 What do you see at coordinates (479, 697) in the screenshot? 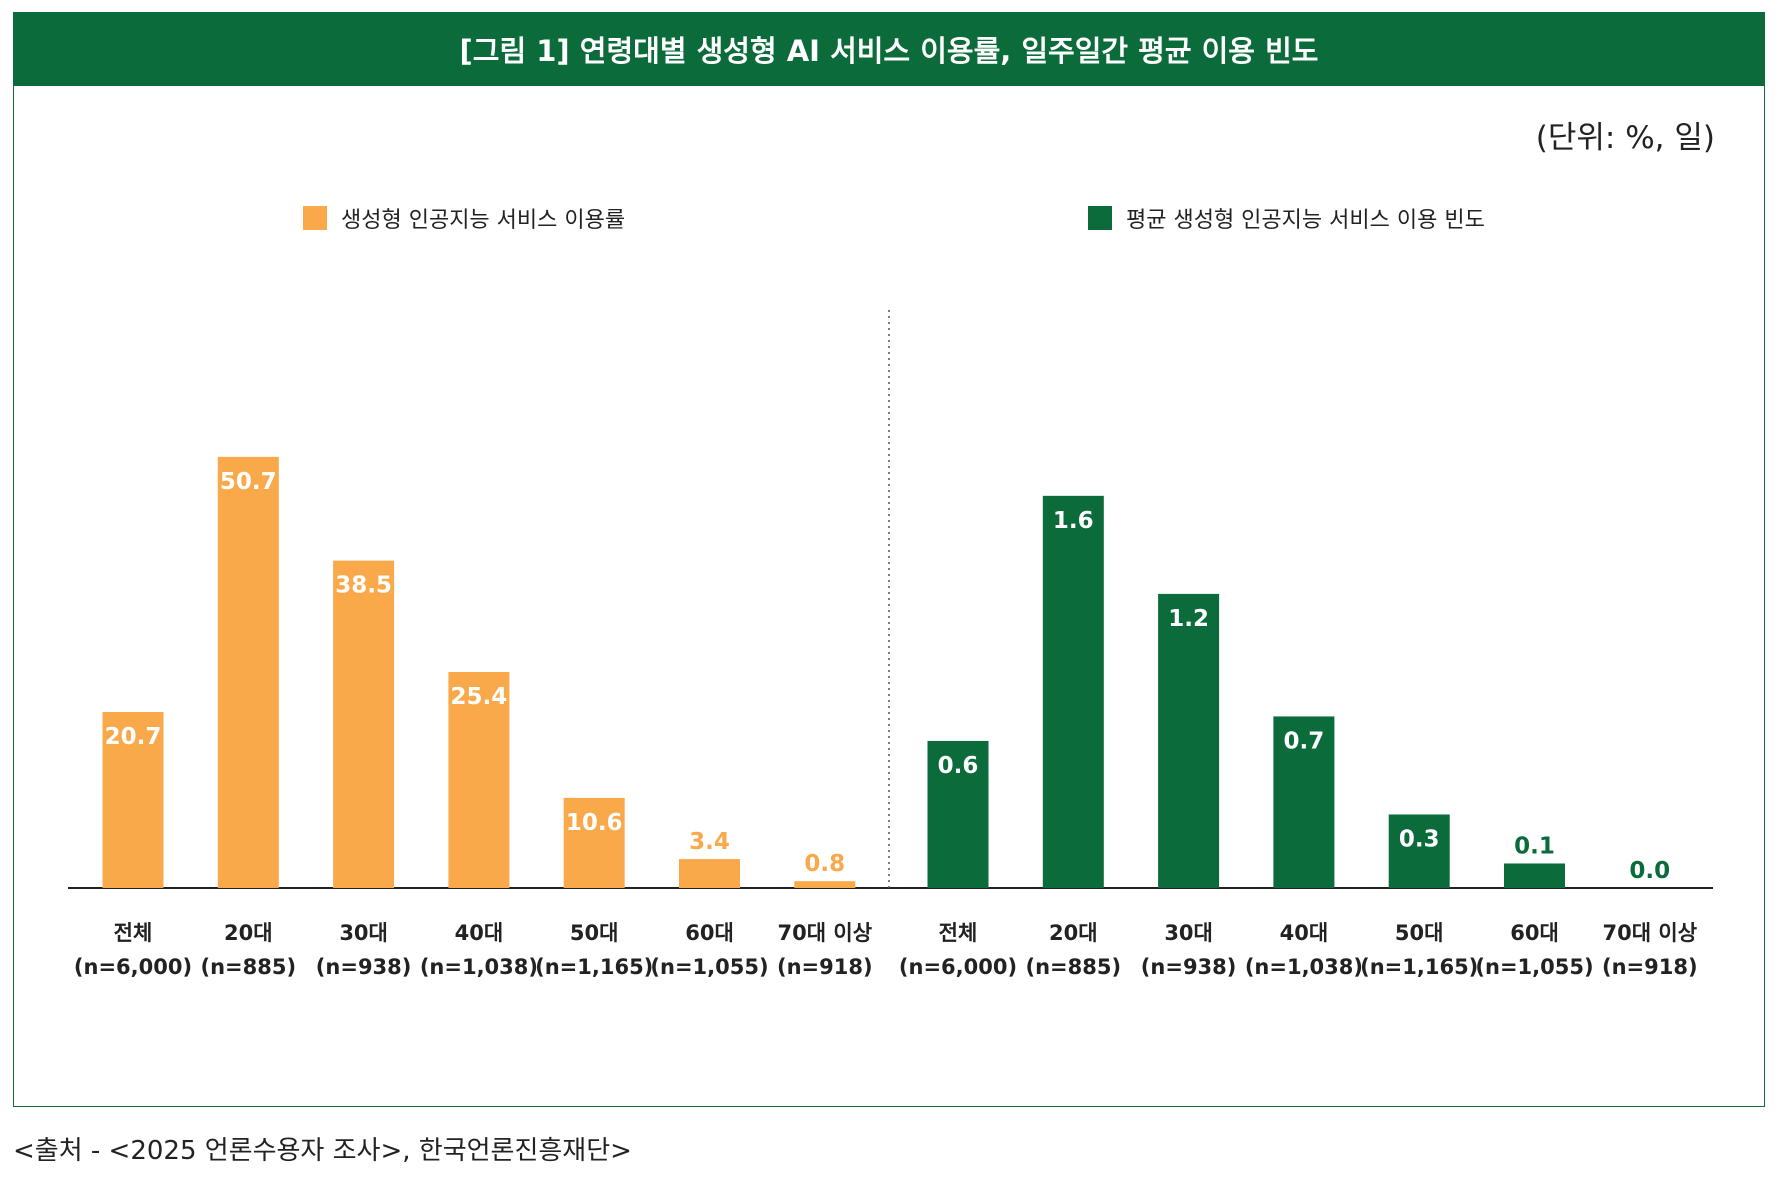
I see `data-label: 25.4` at bounding box center [479, 697].